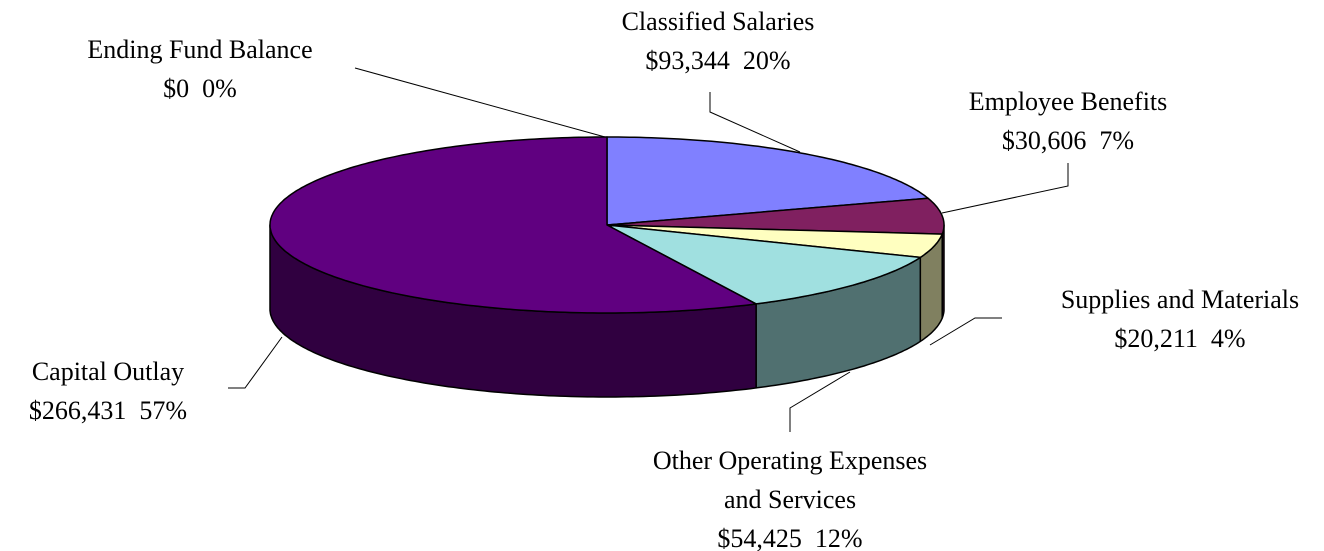 The width and height of the screenshot is (1324, 551). I want to click on category-label: Capital Outlay, so click(108, 371).